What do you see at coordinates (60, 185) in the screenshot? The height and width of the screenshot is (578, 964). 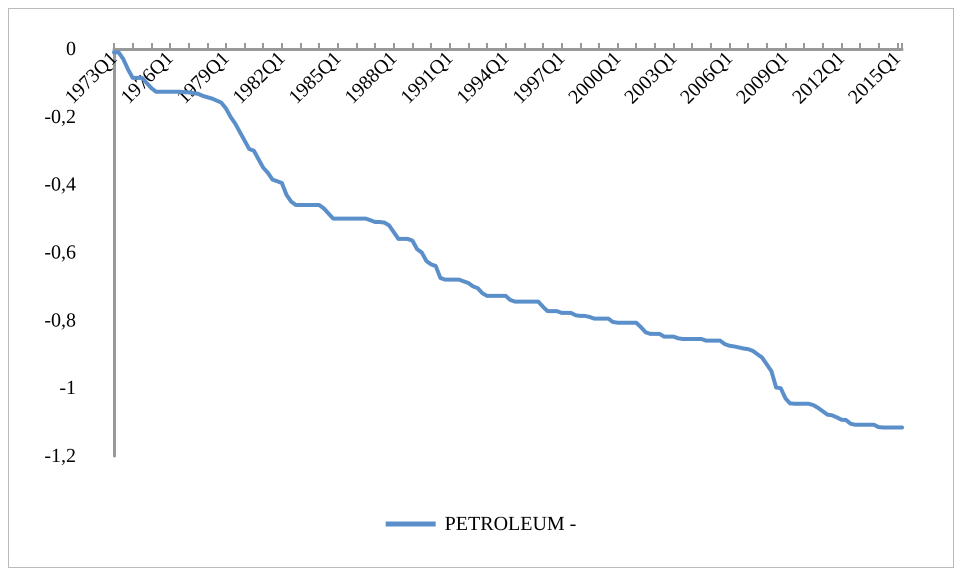 I see `y-tick-label: -0,4` at bounding box center [60, 185].